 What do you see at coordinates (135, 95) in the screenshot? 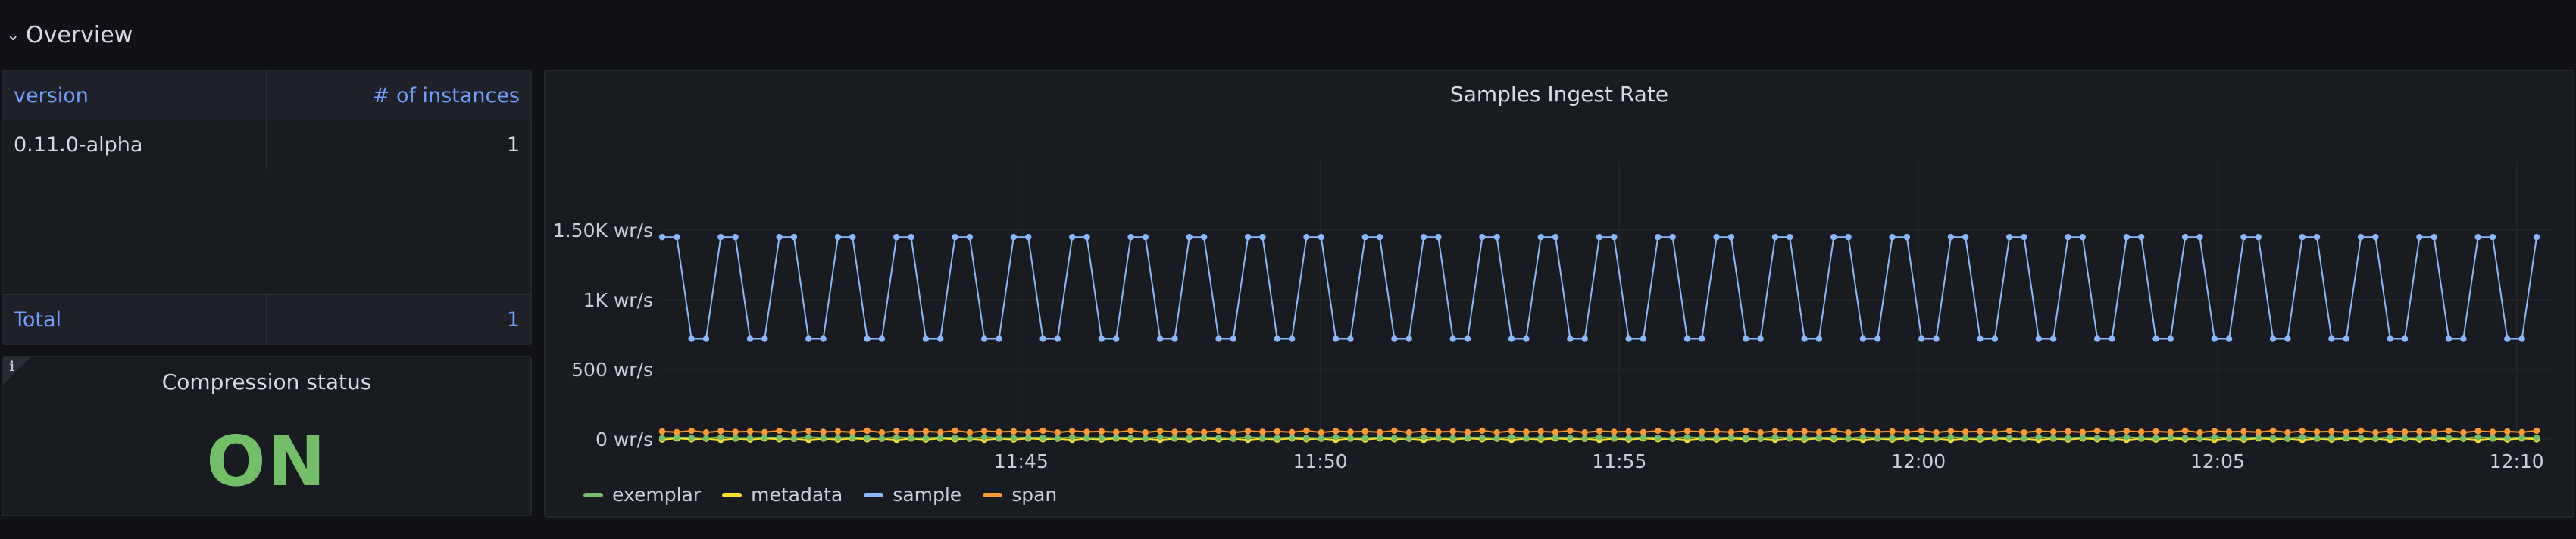
I see `column-header-version: version` at bounding box center [135, 95].